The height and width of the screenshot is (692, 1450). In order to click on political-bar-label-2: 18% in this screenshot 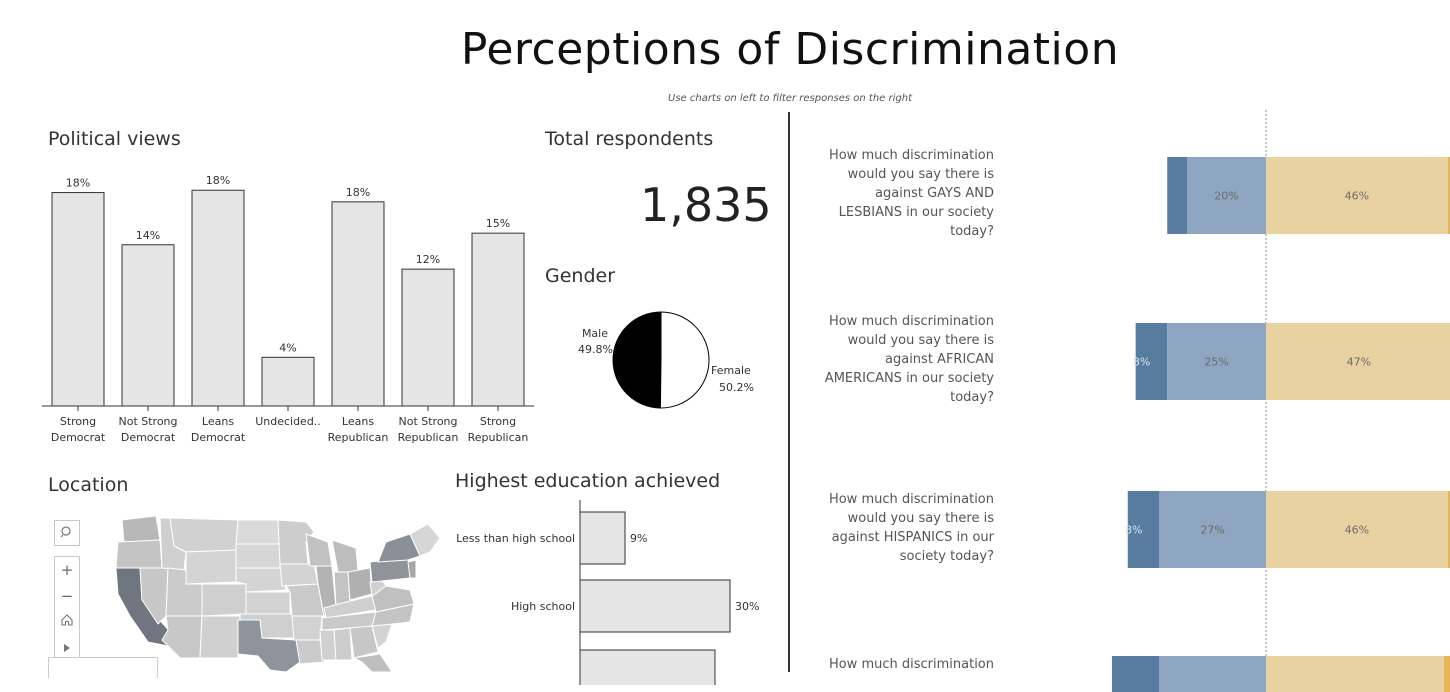, I will do `click(218, 180)`.